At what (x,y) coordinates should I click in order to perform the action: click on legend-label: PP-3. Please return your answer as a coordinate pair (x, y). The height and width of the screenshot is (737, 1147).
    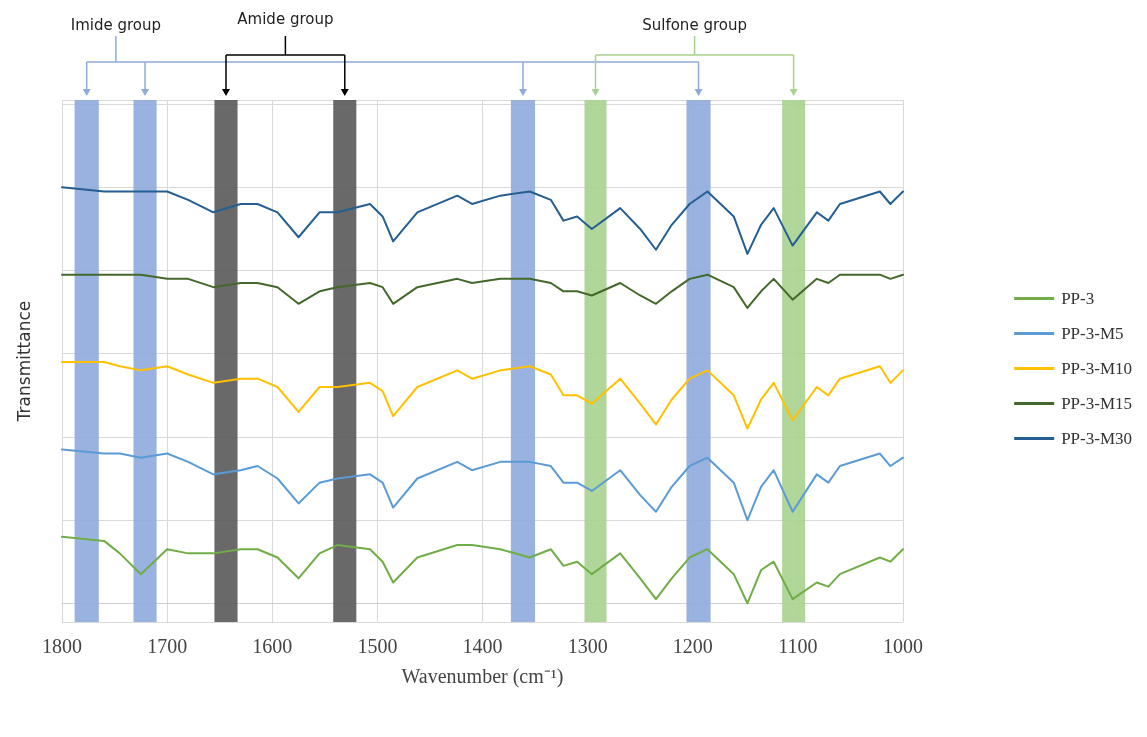
    Looking at the image, I should click on (1078, 298).